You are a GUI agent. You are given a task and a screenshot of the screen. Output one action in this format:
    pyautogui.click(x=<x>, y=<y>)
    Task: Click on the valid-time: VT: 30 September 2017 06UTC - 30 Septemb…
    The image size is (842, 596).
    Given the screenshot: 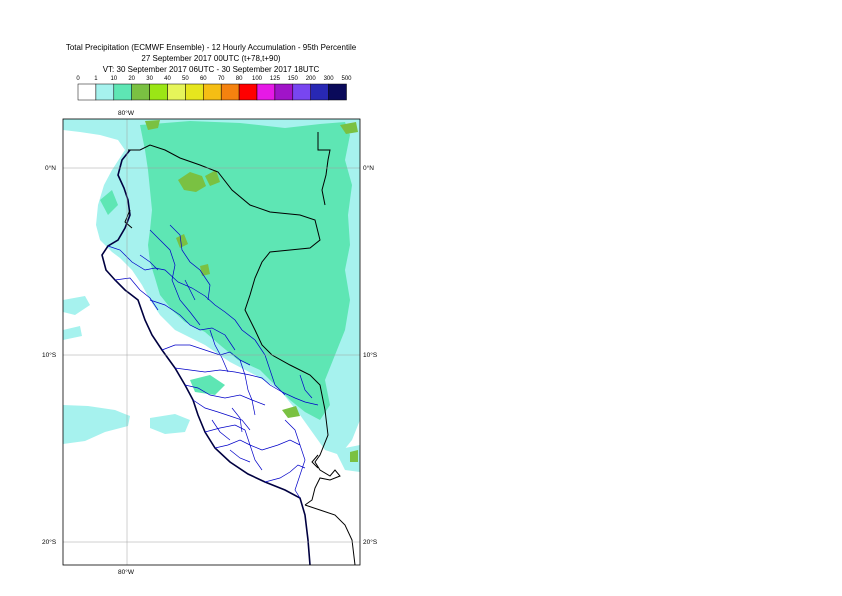 What is the action you would take?
    pyautogui.click(x=211, y=69)
    